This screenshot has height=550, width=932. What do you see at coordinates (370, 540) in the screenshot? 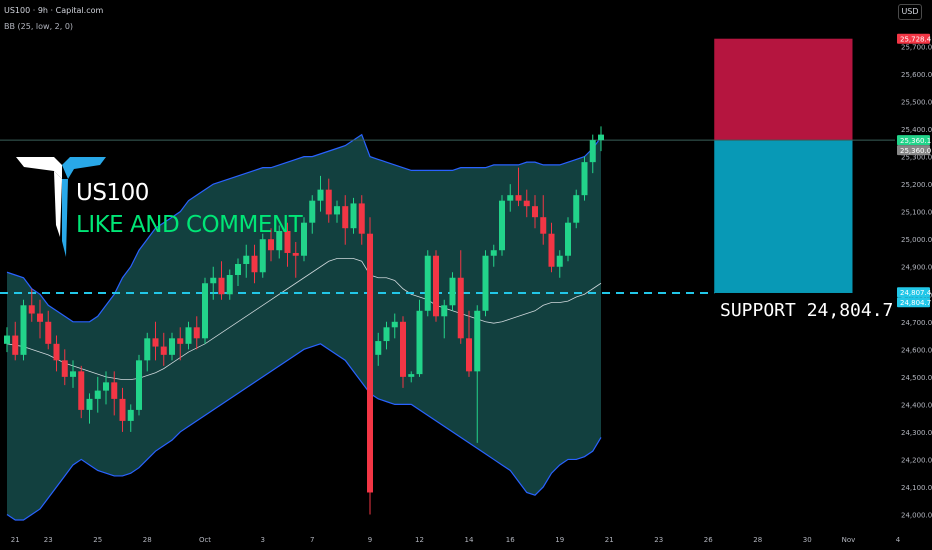
I see `x-tick-label: 9` at bounding box center [370, 540].